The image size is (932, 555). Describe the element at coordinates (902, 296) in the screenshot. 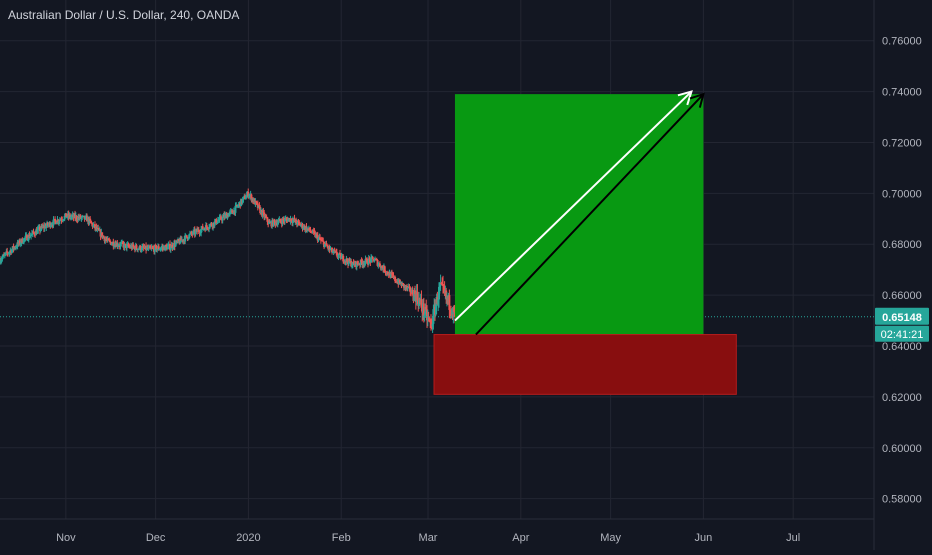

I see `y-tick-label: 0.66000` at that location.